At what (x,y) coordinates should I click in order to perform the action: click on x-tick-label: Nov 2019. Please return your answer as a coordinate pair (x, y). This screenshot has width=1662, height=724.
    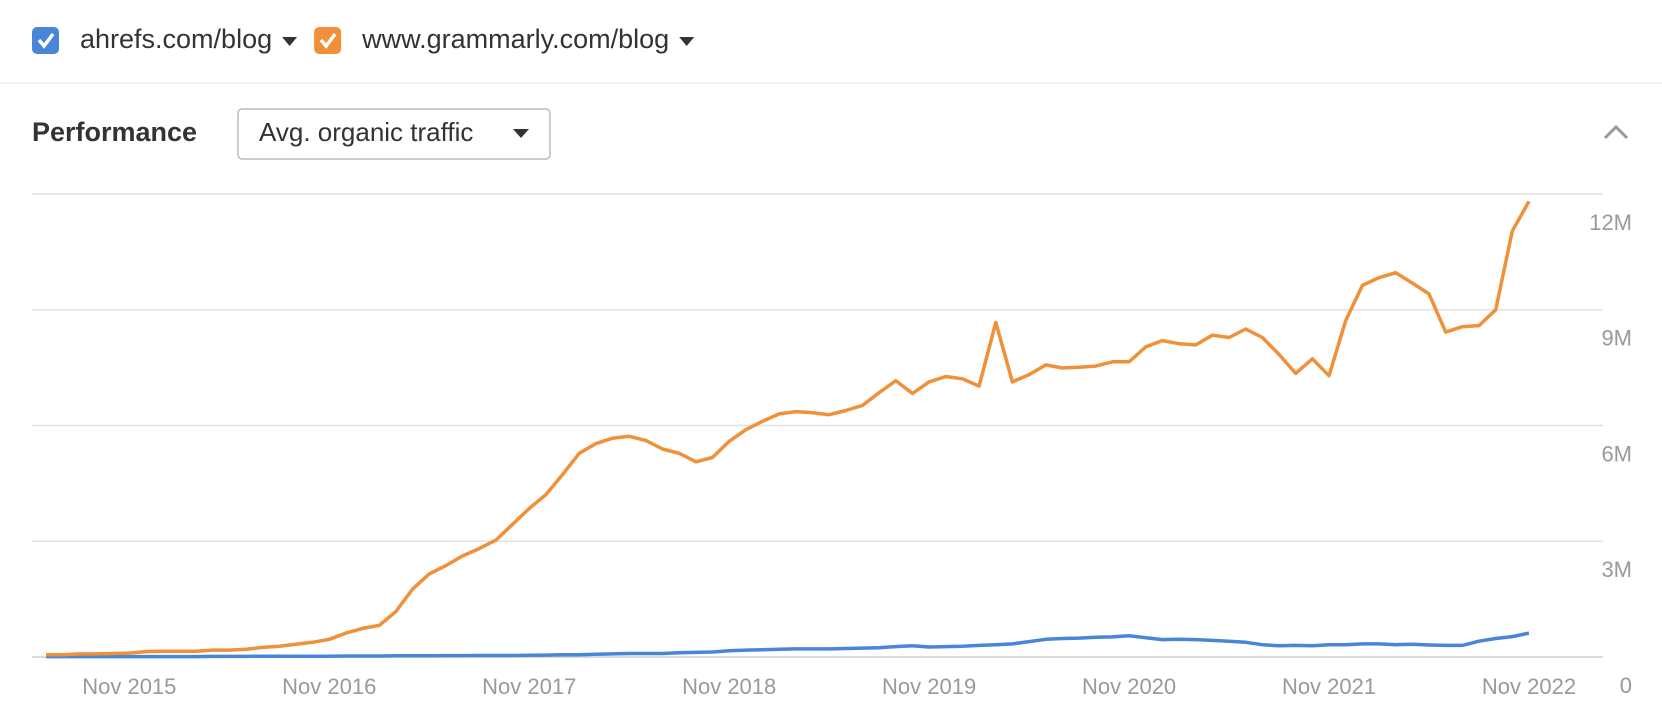
    Looking at the image, I should click on (929, 686).